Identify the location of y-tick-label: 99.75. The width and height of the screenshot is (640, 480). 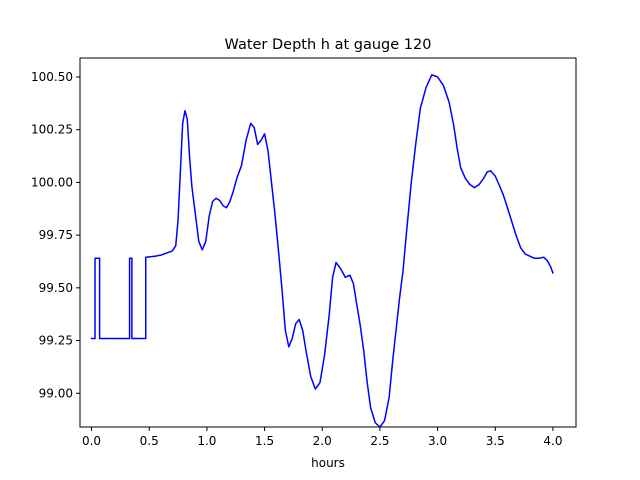
(56, 235).